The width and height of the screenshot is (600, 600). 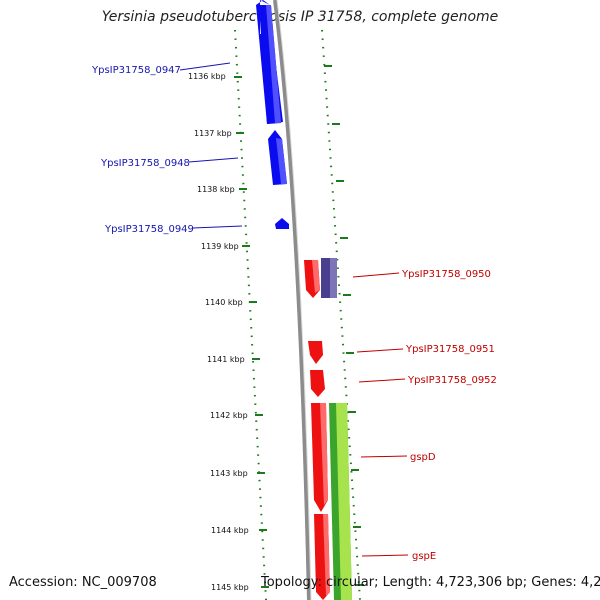 What do you see at coordinates (384, 456) in the screenshot?
I see `connector-gspD` at bounding box center [384, 456].